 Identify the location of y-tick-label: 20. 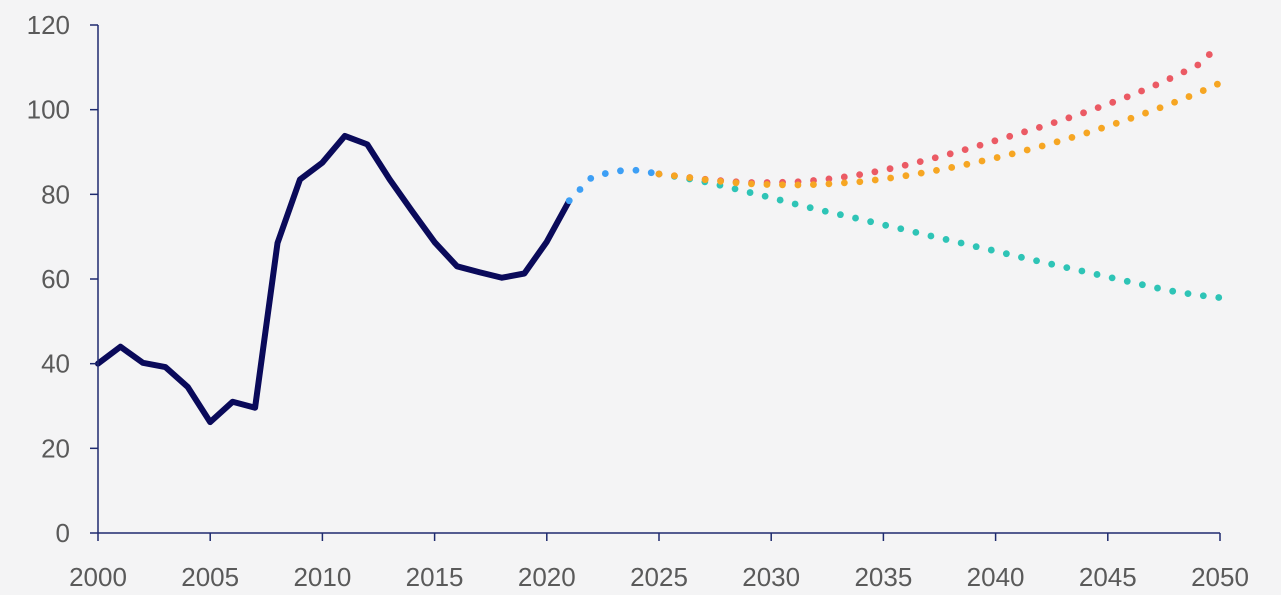
(55, 448).